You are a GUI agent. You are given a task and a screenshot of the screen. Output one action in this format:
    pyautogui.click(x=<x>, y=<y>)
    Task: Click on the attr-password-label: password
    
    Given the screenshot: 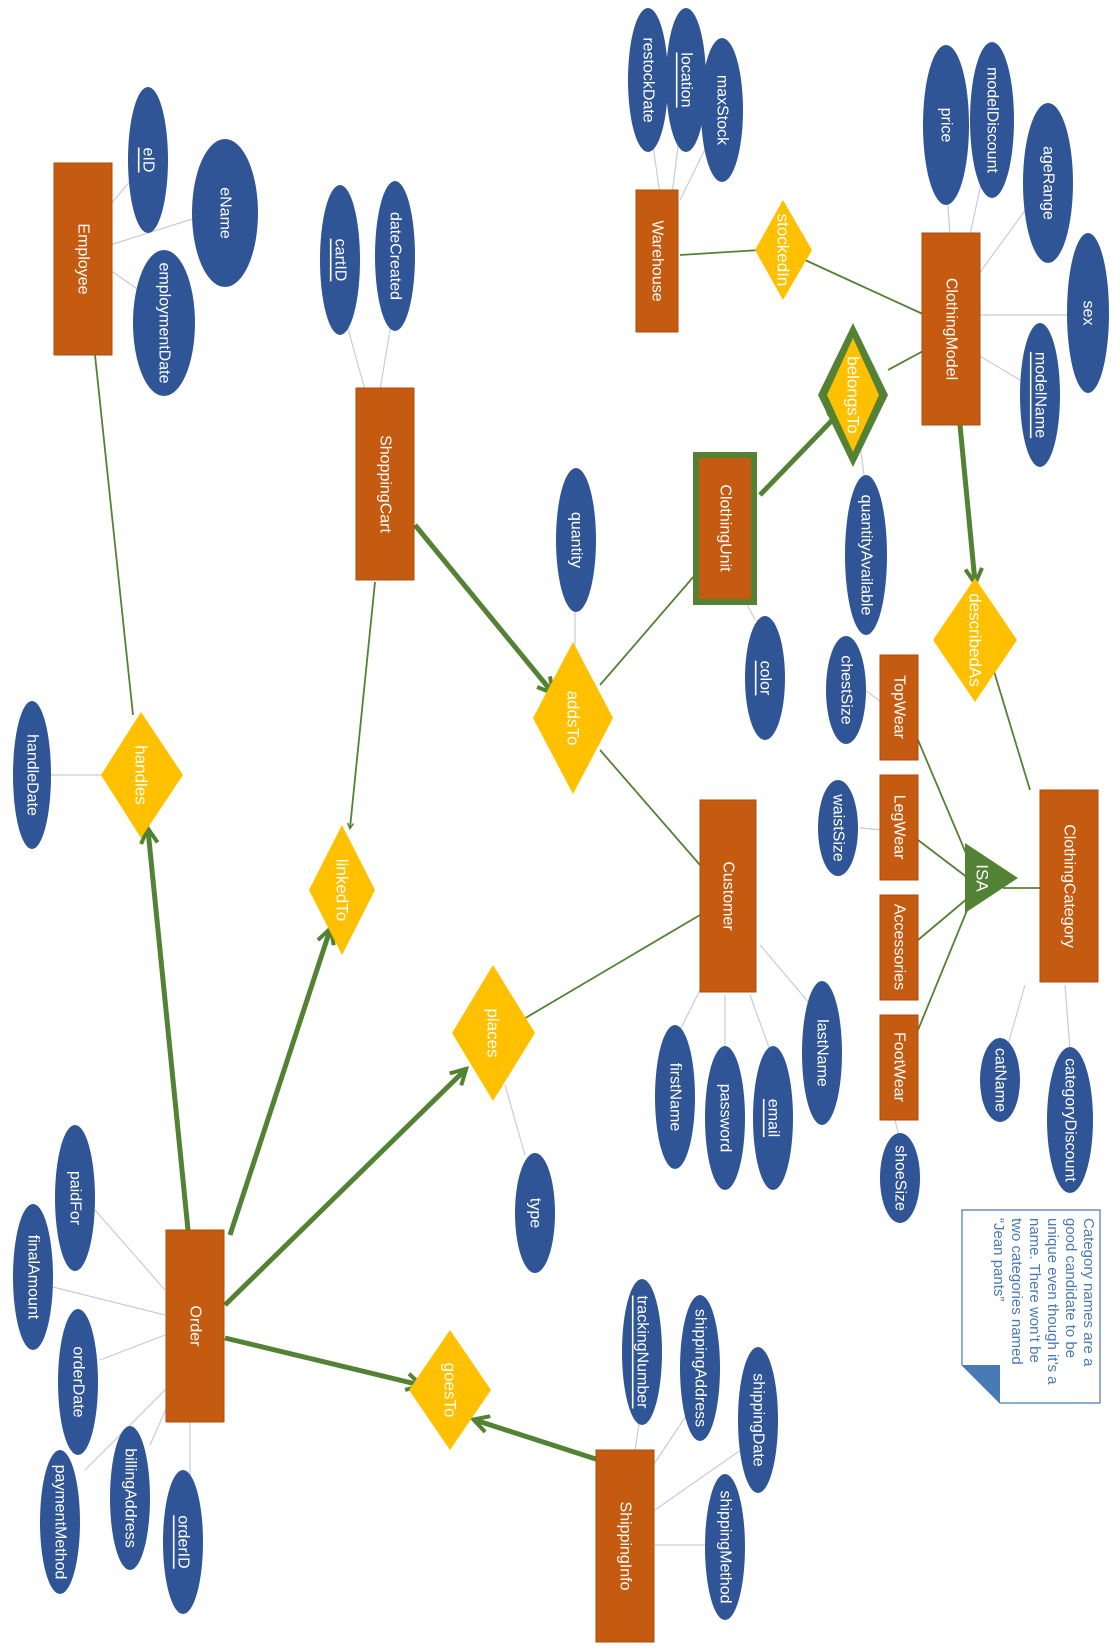 What is the action you would take?
    pyautogui.click(x=725, y=1118)
    